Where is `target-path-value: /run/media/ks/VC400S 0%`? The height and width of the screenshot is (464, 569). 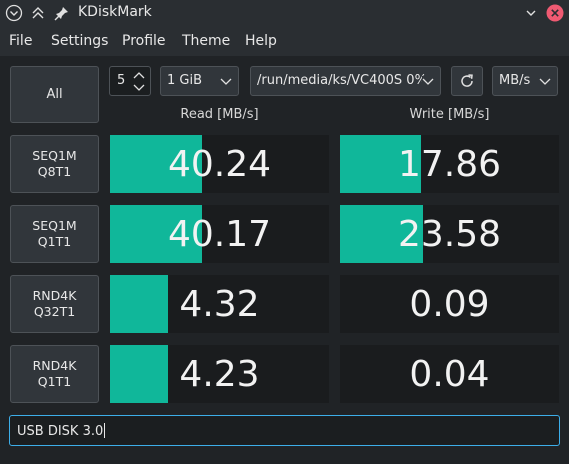 target-path-value: /run/media/ks/VC400S 0% is located at coordinates (342, 80).